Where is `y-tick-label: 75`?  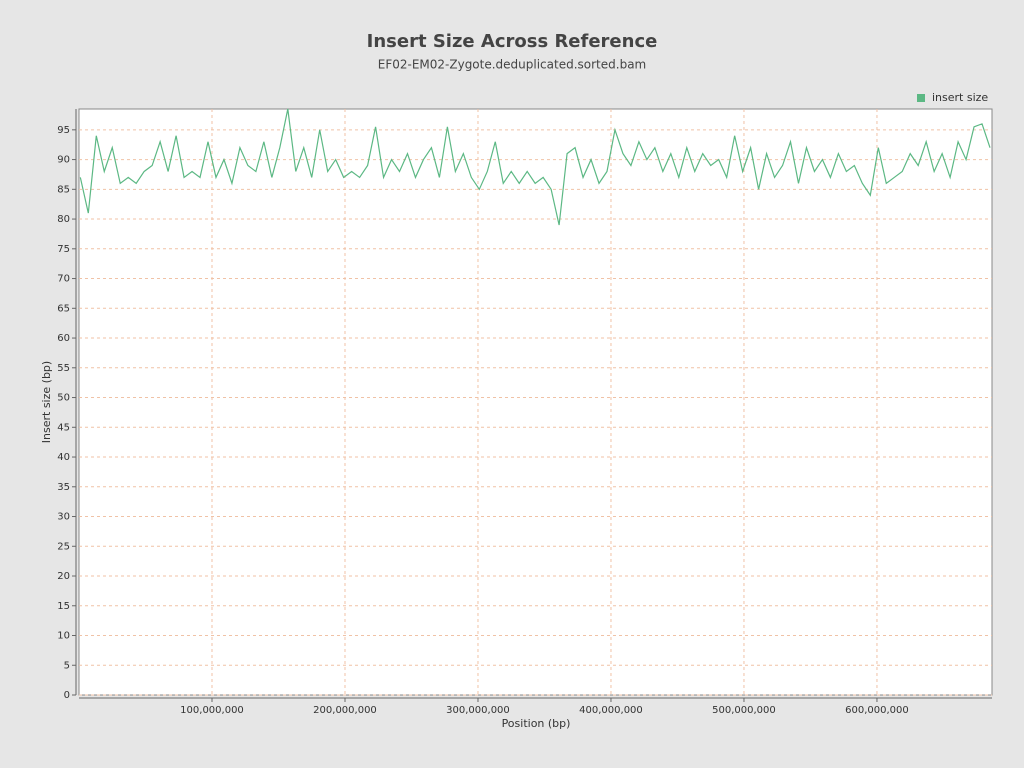
y-tick-label: 75 is located at coordinates (63, 249).